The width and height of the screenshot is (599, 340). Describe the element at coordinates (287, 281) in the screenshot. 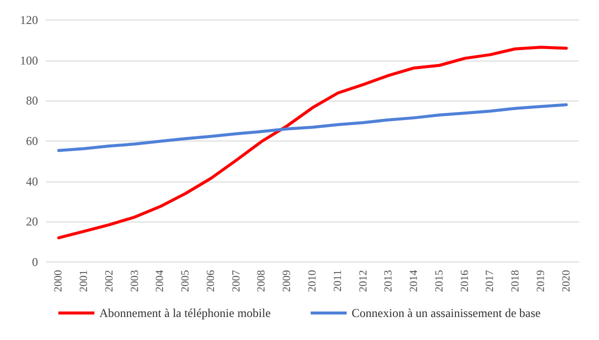

I see `x-tick-label: 2009` at that location.